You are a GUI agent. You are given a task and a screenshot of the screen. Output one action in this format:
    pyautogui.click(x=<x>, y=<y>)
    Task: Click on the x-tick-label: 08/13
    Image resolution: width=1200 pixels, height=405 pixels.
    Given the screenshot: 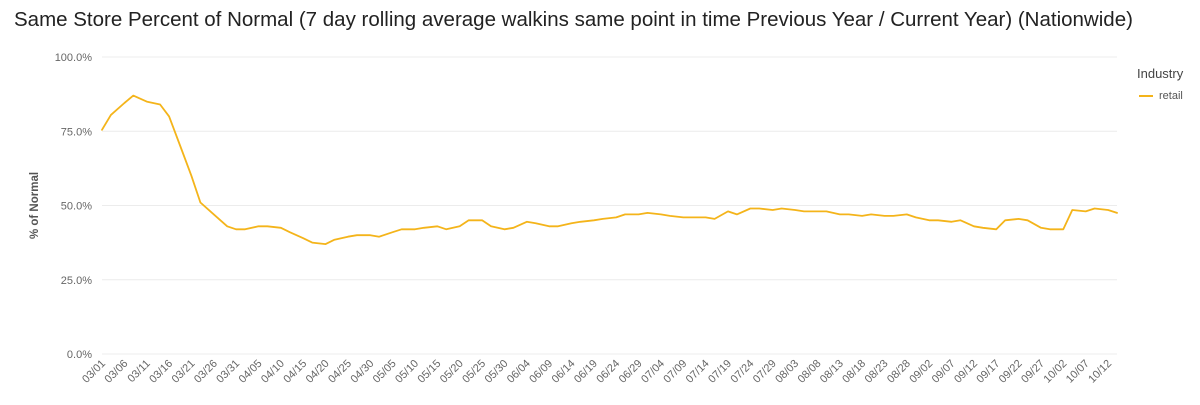 What is the action you would take?
    pyautogui.click(x=832, y=372)
    